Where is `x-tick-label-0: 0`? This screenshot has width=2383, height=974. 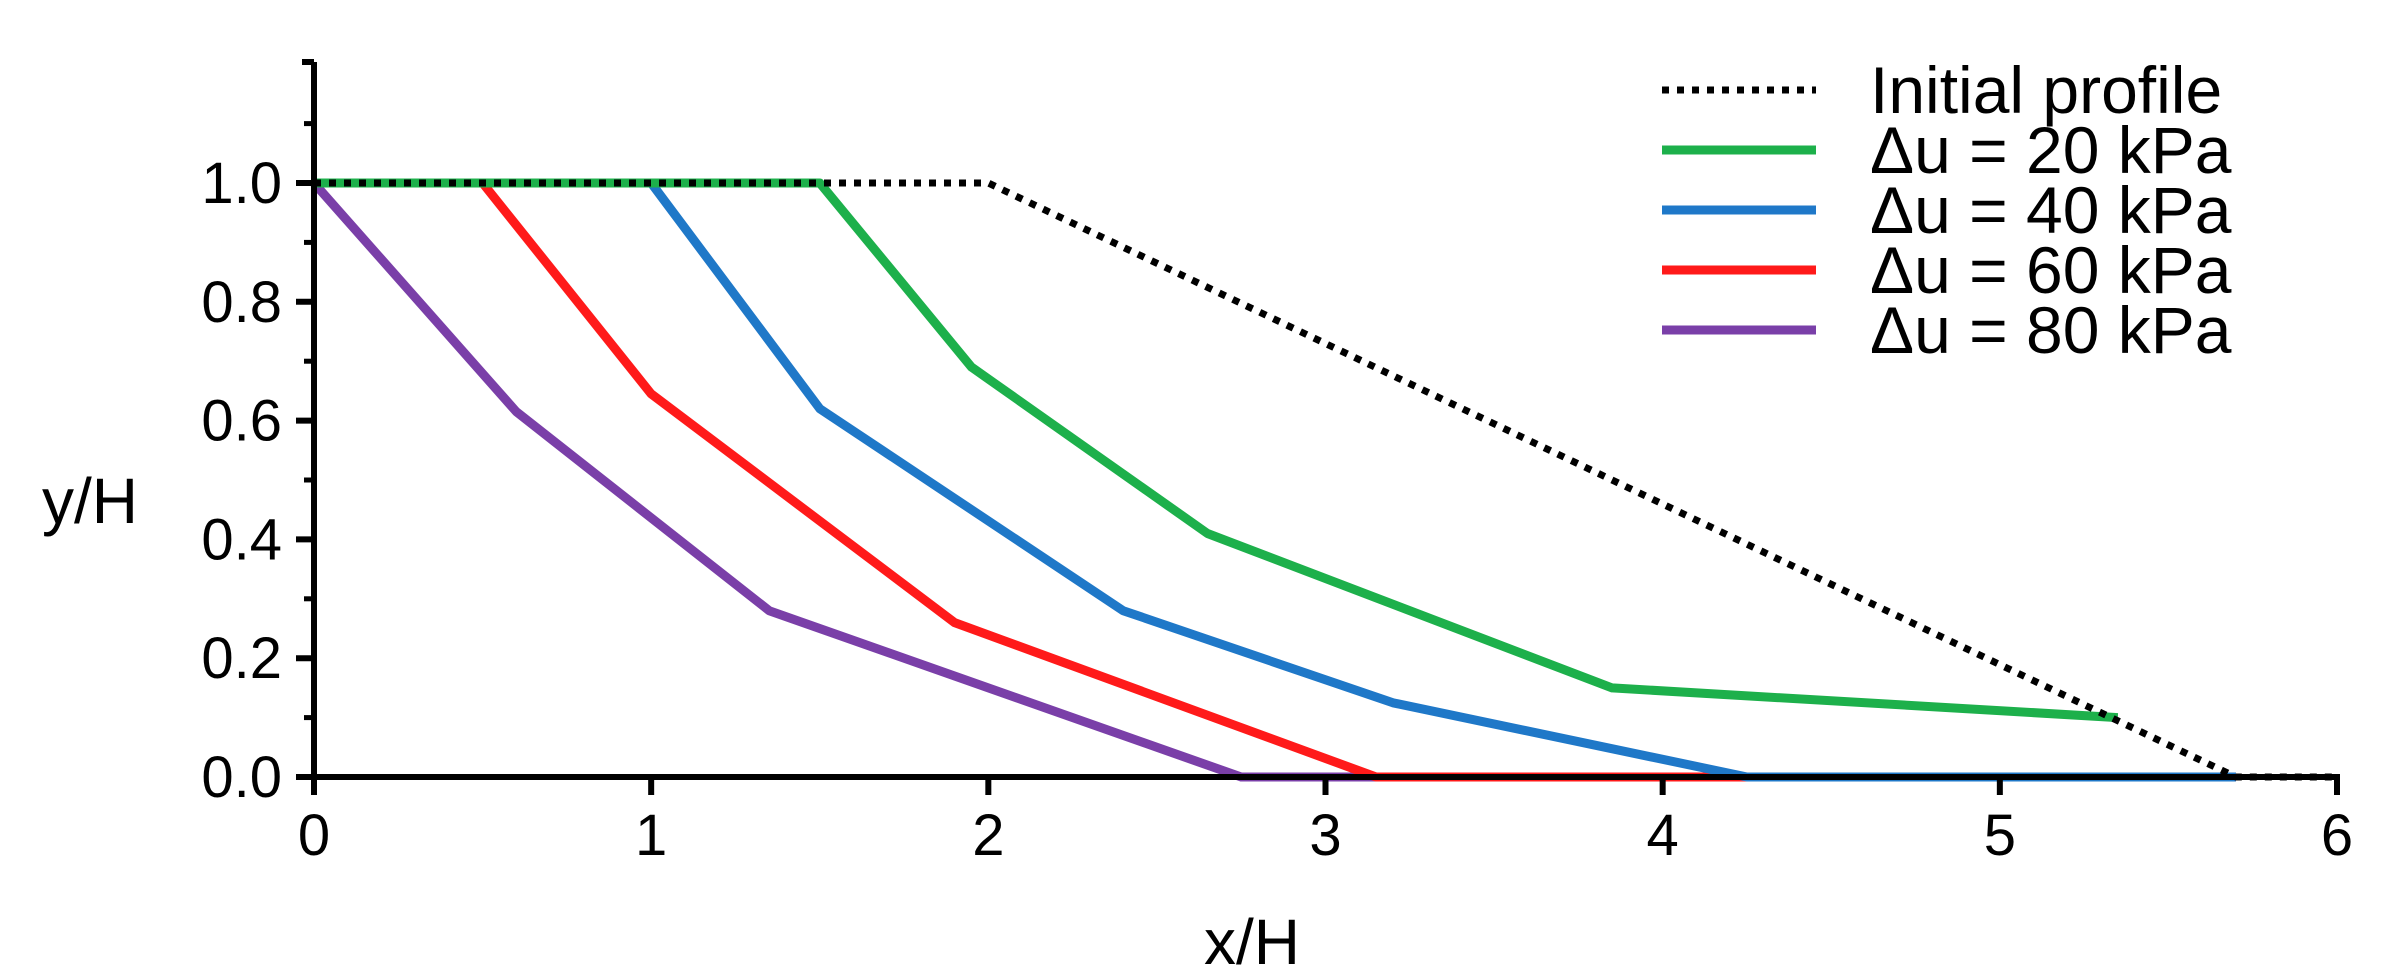 x-tick-label-0: 0 is located at coordinates (314, 835).